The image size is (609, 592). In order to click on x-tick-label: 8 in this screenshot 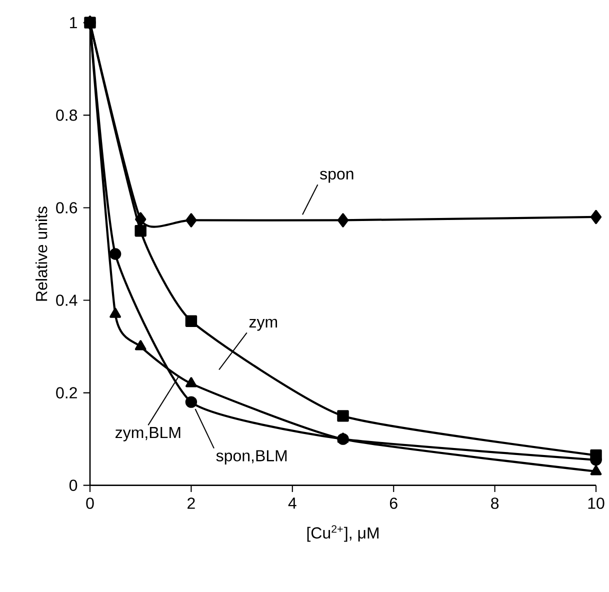, I will do `click(495, 503)`.